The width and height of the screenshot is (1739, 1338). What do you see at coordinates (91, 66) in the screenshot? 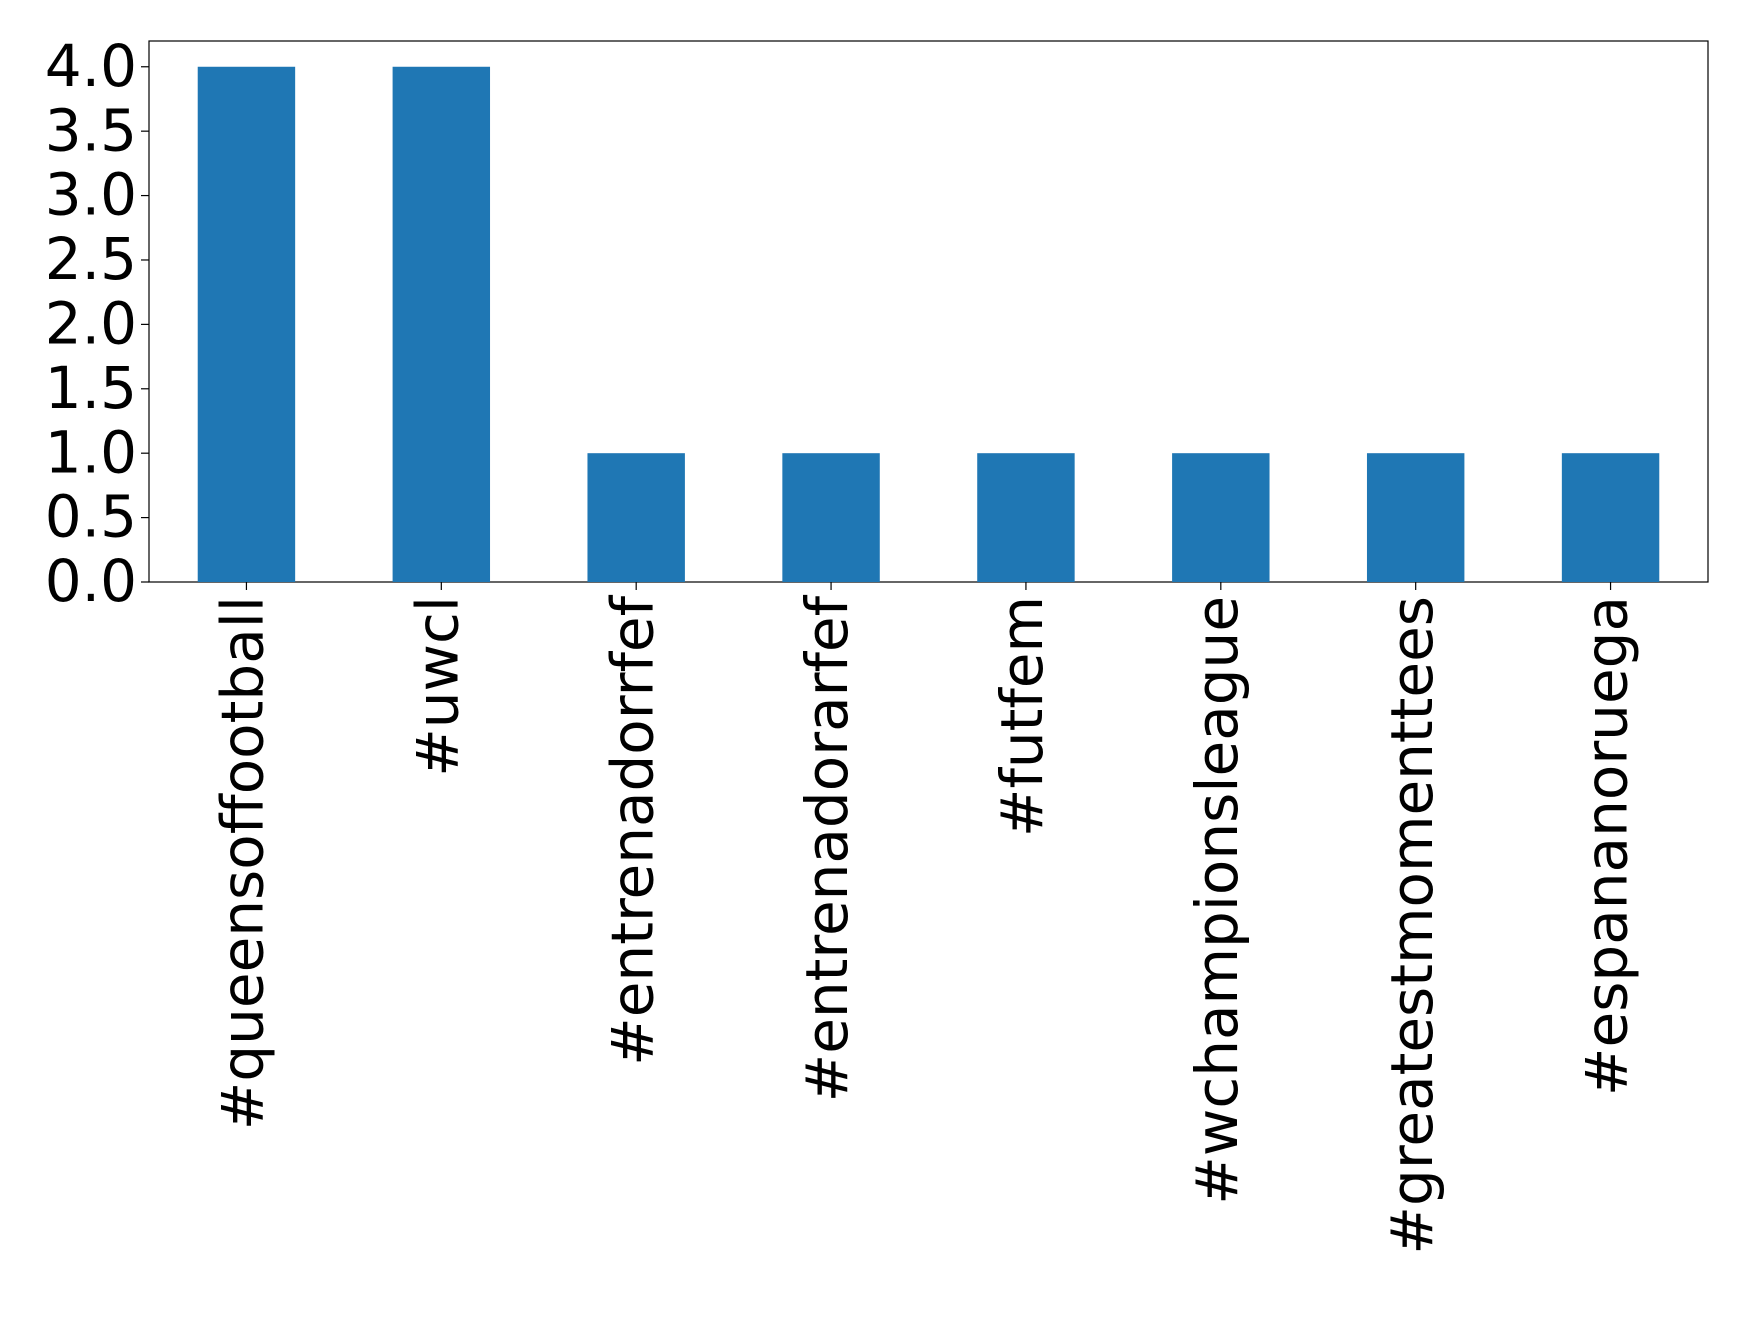
I see `y-tick-label: 4.0` at bounding box center [91, 66].